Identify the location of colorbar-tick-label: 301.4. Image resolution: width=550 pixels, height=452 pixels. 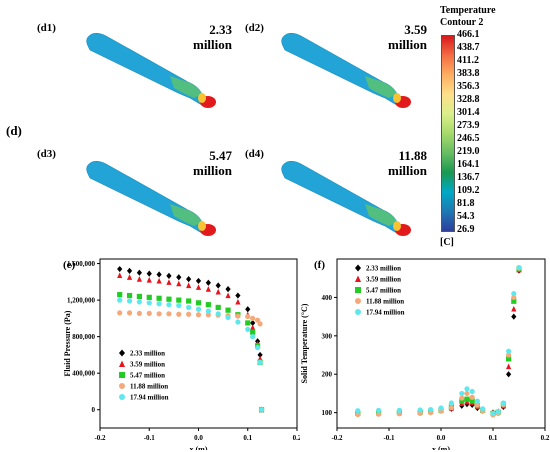
(468, 112).